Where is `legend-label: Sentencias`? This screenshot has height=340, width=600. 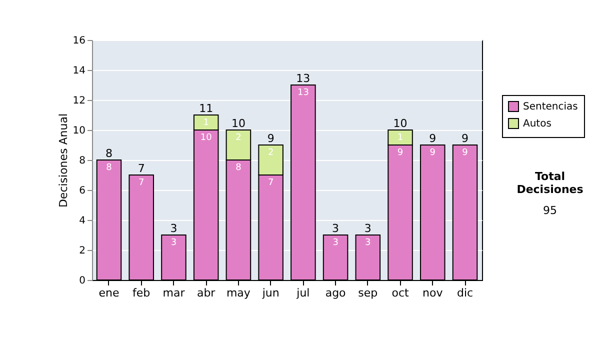
legend-label: Sentencias is located at coordinates (550, 107).